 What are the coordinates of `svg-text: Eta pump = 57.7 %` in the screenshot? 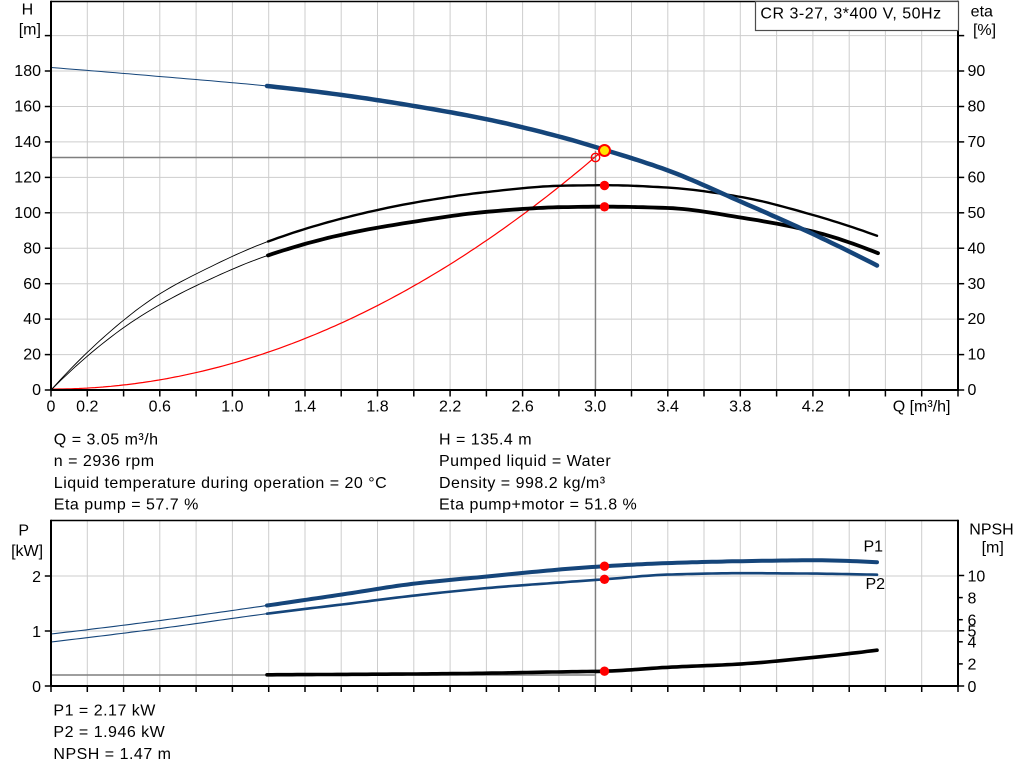 It's located at (126, 505).